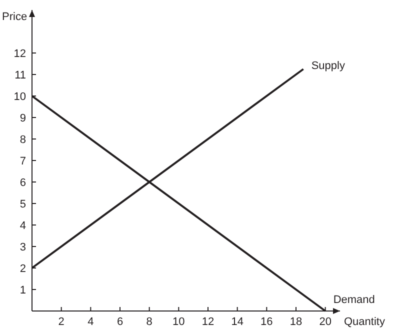 The width and height of the screenshot is (396, 333). Describe the element at coordinates (15, 17) in the screenshot. I see `y-axis-title: Price` at that location.